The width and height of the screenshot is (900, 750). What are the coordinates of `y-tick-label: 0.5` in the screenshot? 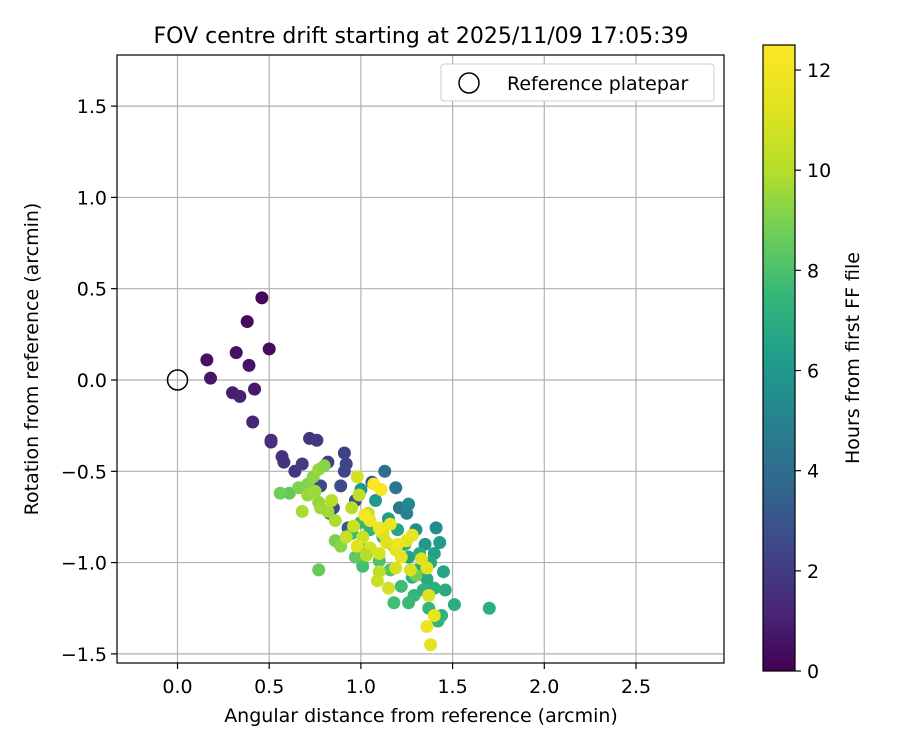 It's located at (92, 290).